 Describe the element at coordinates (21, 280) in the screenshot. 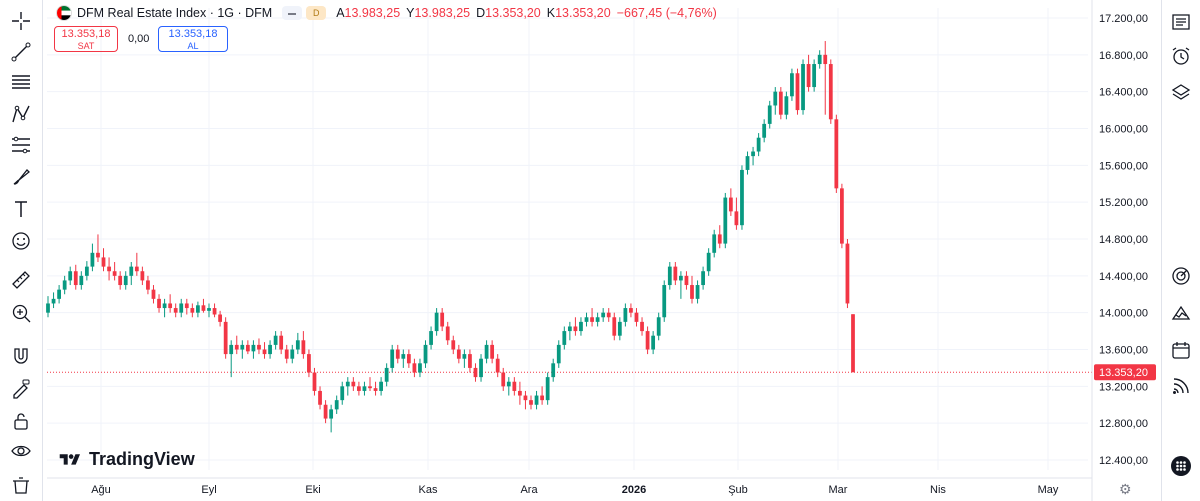

I see `ruler-icon` at that location.